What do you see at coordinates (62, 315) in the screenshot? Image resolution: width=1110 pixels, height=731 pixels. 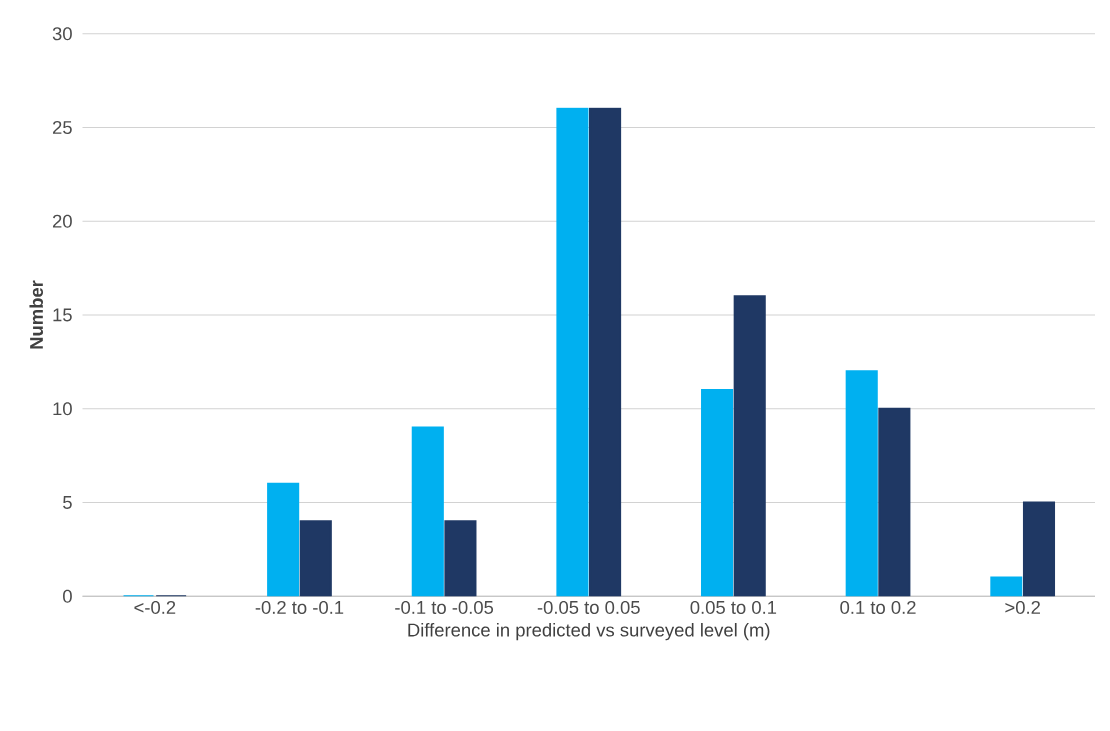 I see `y-tick-label: 15` at bounding box center [62, 315].